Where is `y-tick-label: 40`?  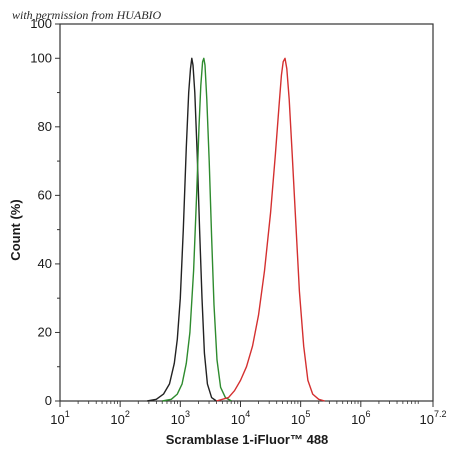
y-tick-label: 40 is located at coordinates (45, 263).